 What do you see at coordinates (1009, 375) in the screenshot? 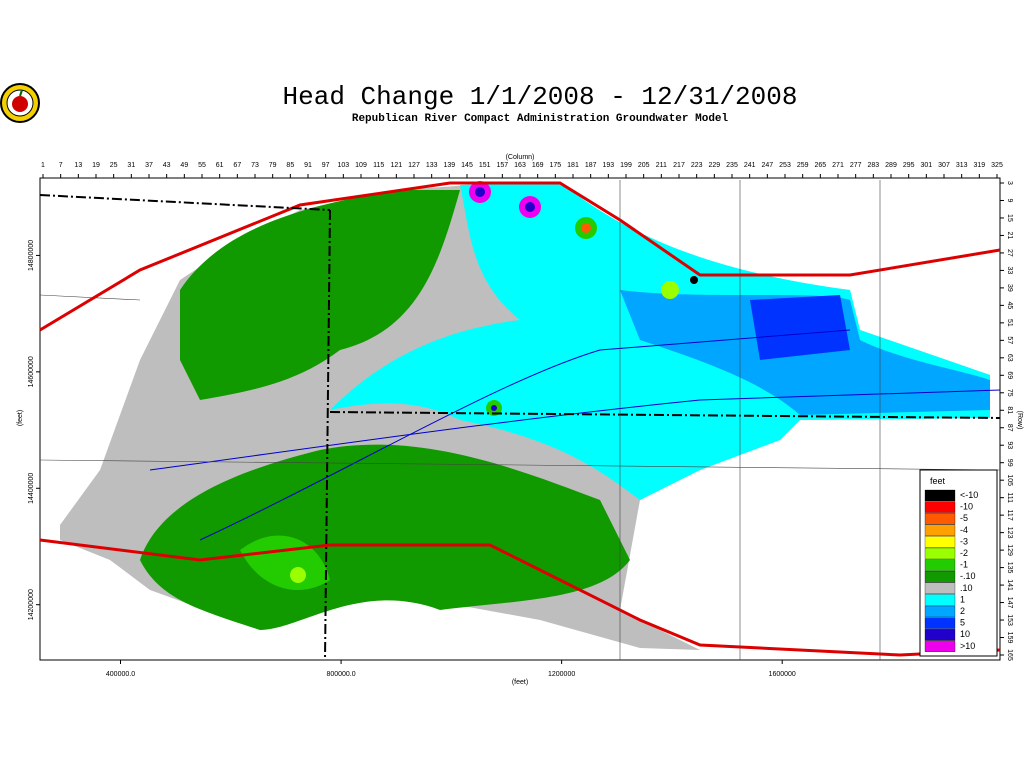
I see `row-tick-label: 69` at bounding box center [1009, 375].